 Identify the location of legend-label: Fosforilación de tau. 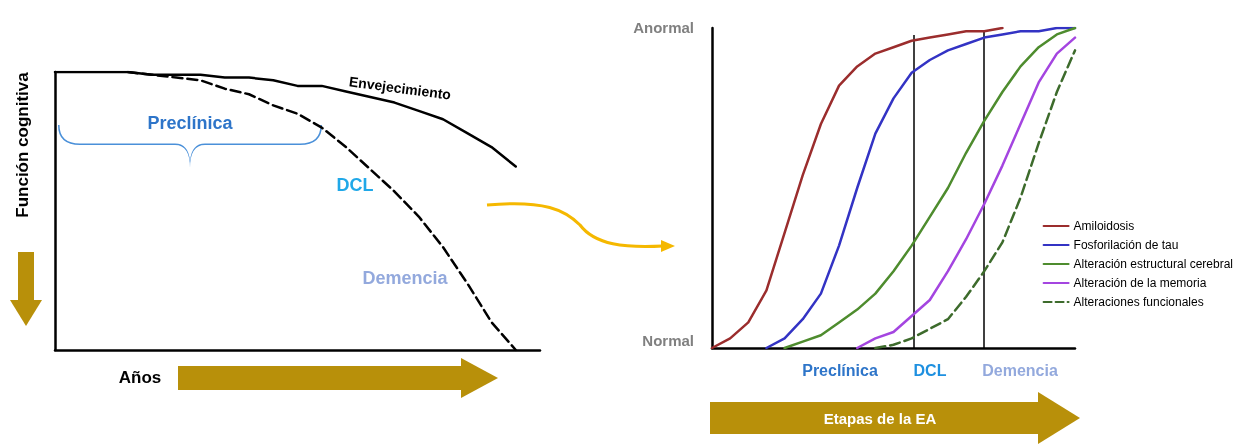
(1126, 245).